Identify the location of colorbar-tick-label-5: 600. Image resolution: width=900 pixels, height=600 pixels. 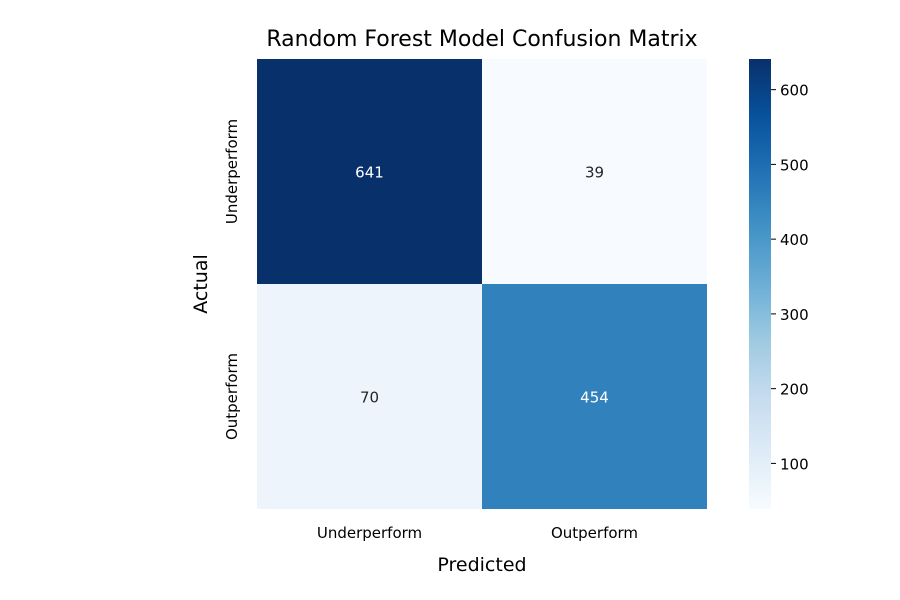
(794, 91).